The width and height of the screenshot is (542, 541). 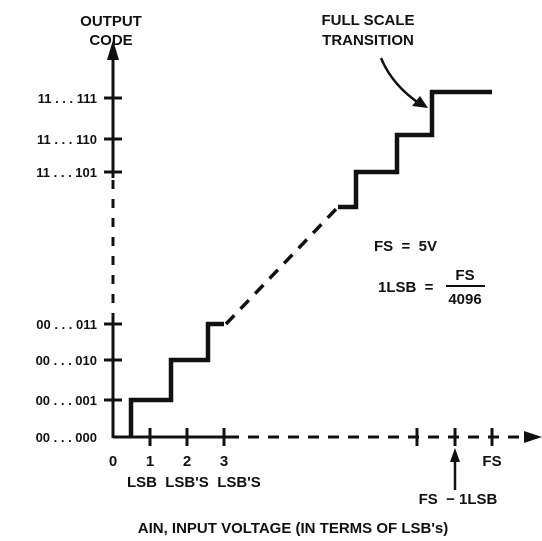 What do you see at coordinates (66, 360) in the screenshot?
I see `y-code-label: 00 . . . 010` at bounding box center [66, 360].